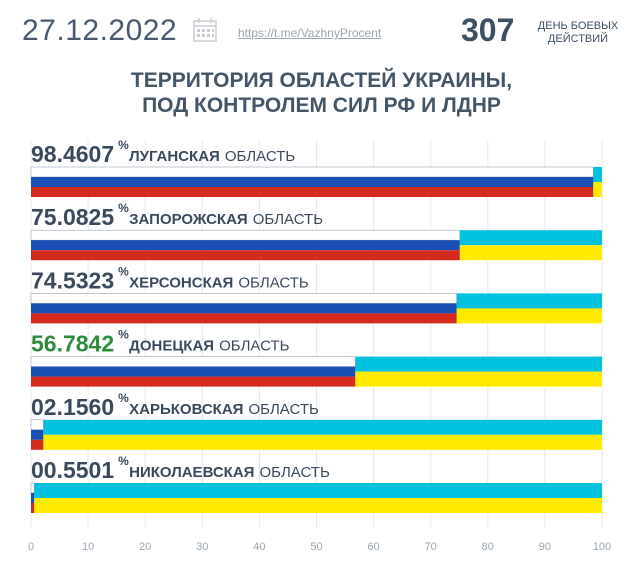 Image resolution: width=643 pixels, height=565 pixels. Describe the element at coordinates (191, 472) in the screenshot. I see `region-name: НИКОЛАЕВСКАЯ` at that location.